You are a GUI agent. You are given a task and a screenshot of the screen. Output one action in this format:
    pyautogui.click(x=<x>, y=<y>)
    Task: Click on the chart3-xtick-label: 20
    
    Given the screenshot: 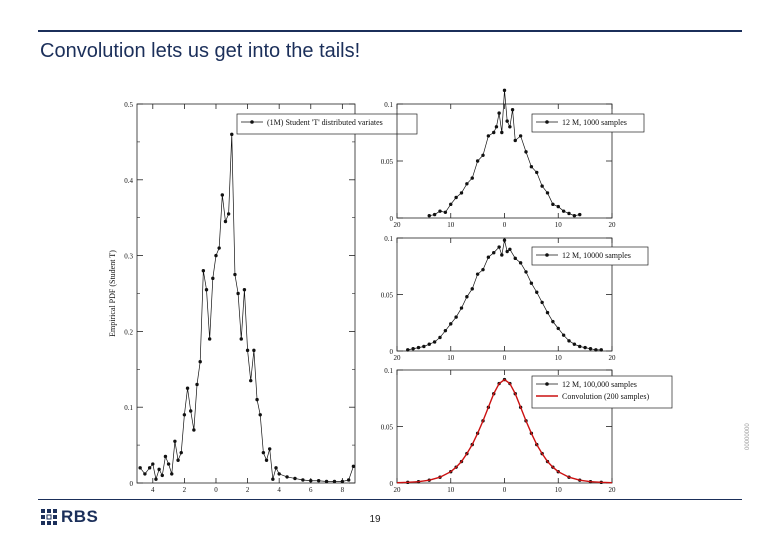 What is the action you would take?
    pyautogui.click(x=613, y=358)
    